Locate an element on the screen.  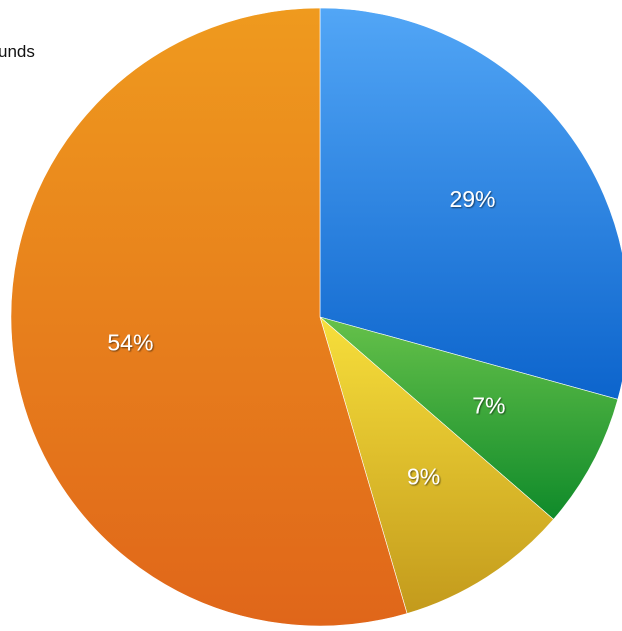
slice-label-7pct: 7% is located at coordinates (488, 406).